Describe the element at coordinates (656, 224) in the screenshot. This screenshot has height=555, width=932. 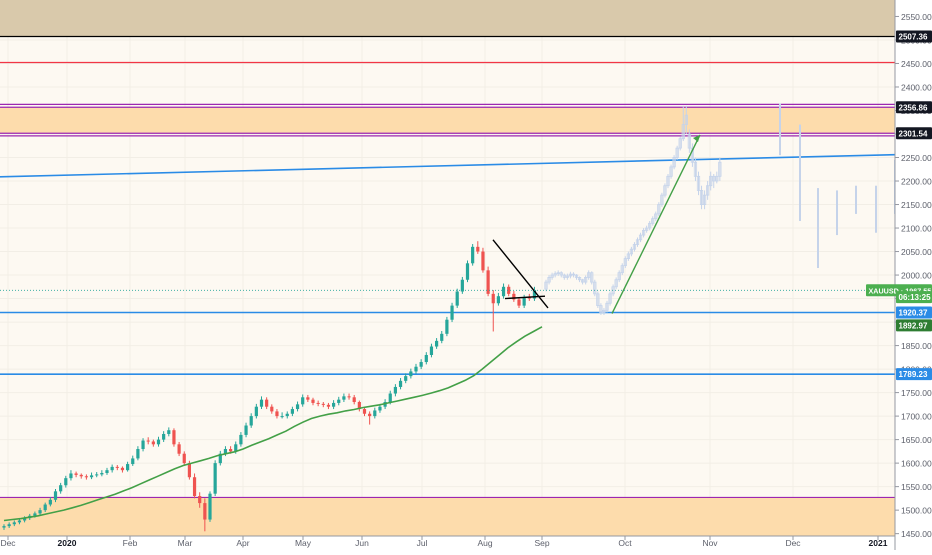
I see `green-projection-arrow` at that location.